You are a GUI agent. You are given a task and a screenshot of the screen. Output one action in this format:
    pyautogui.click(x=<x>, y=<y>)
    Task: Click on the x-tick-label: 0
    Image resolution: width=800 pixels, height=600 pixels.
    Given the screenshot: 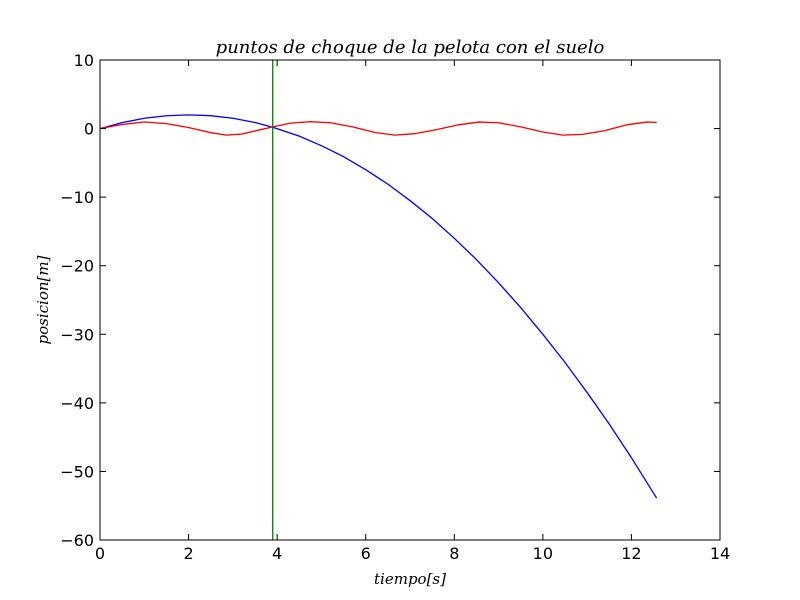 What is the action you would take?
    pyautogui.click(x=100, y=553)
    